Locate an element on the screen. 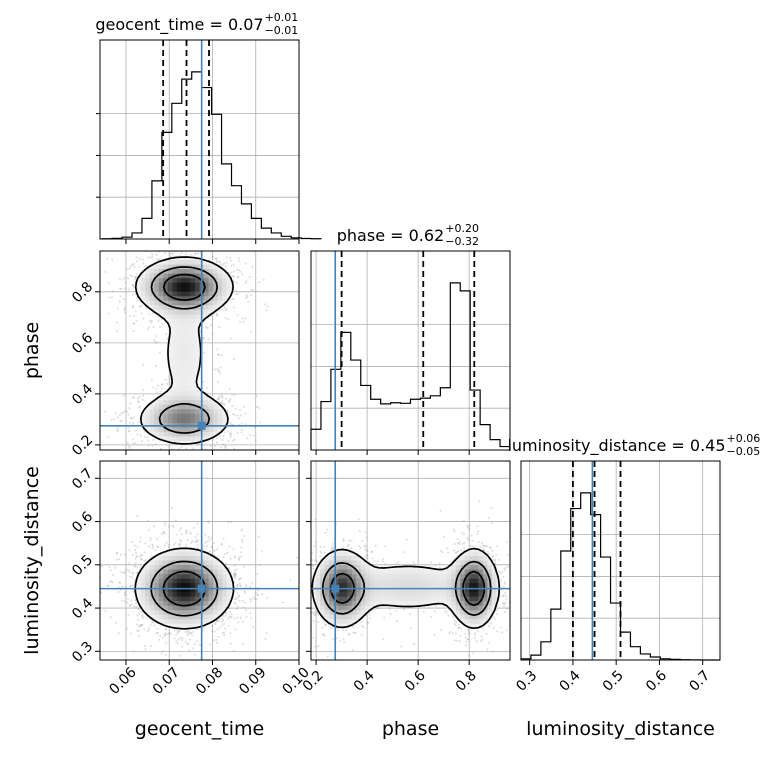  panel-frame is located at coordinates (199, 350).